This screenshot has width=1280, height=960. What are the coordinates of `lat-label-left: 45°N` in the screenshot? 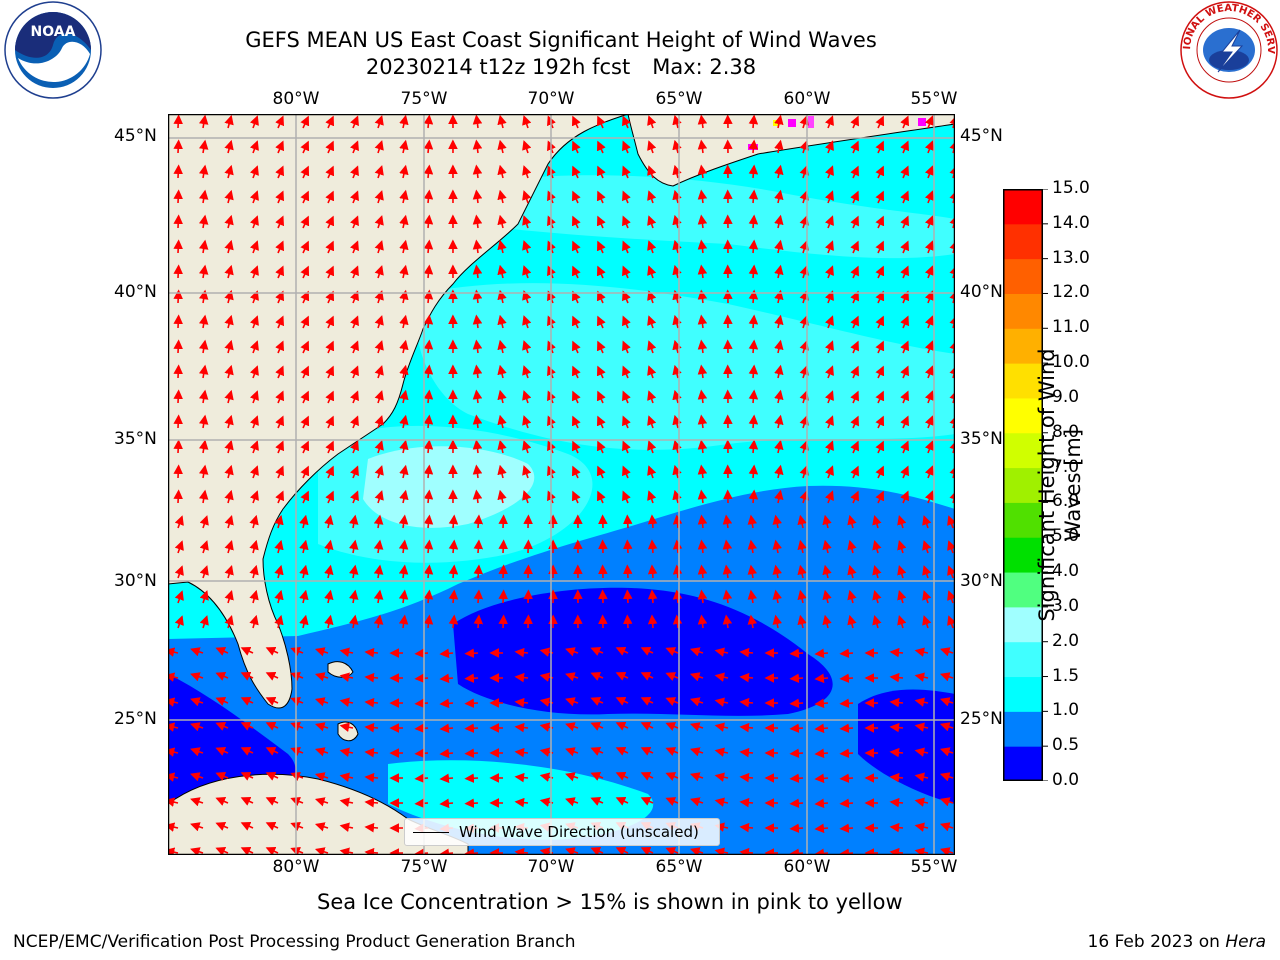 It's located at (135, 136).